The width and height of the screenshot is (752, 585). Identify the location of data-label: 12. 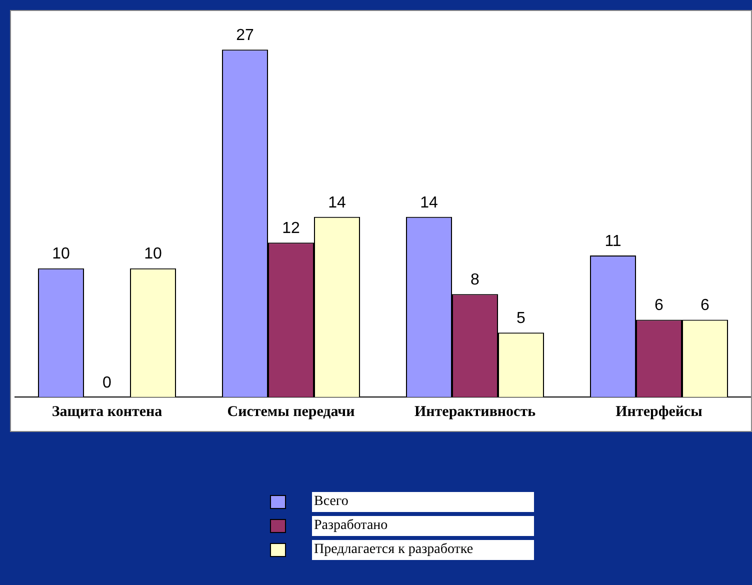
(291, 229).